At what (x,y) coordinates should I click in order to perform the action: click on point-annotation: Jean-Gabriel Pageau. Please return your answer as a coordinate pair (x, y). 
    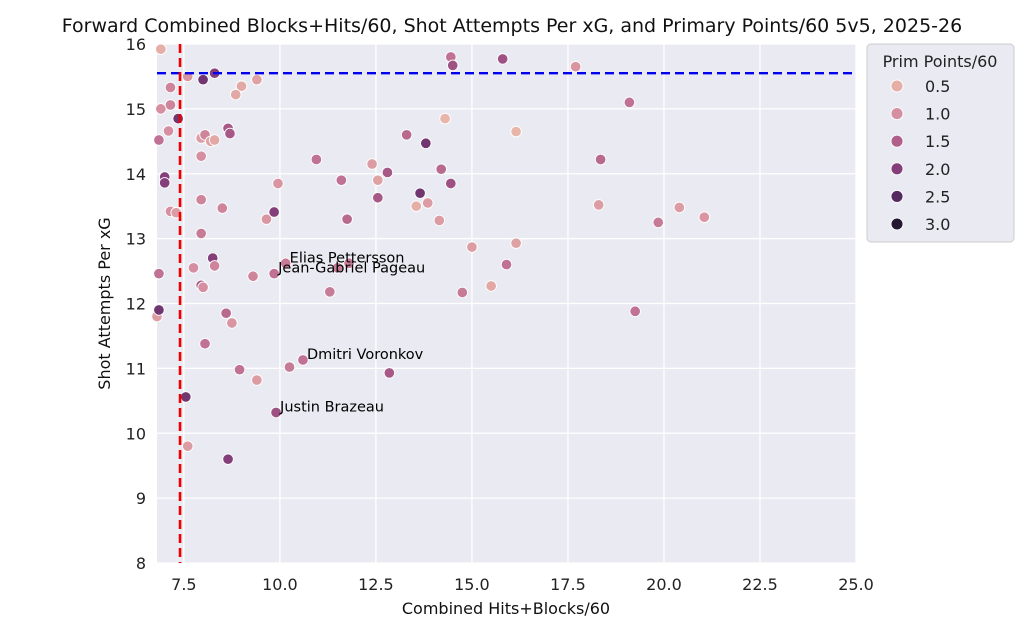
    Looking at the image, I should click on (351, 269).